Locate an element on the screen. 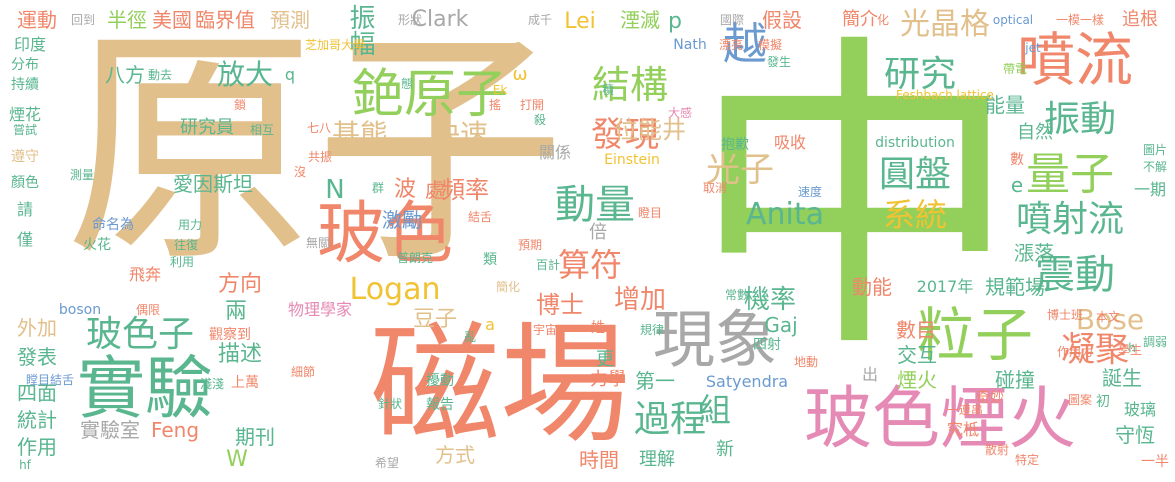 The height and width of the screenshot is (482, 1175). word-cloud-word: Logan is located at coordinates (395, 289).